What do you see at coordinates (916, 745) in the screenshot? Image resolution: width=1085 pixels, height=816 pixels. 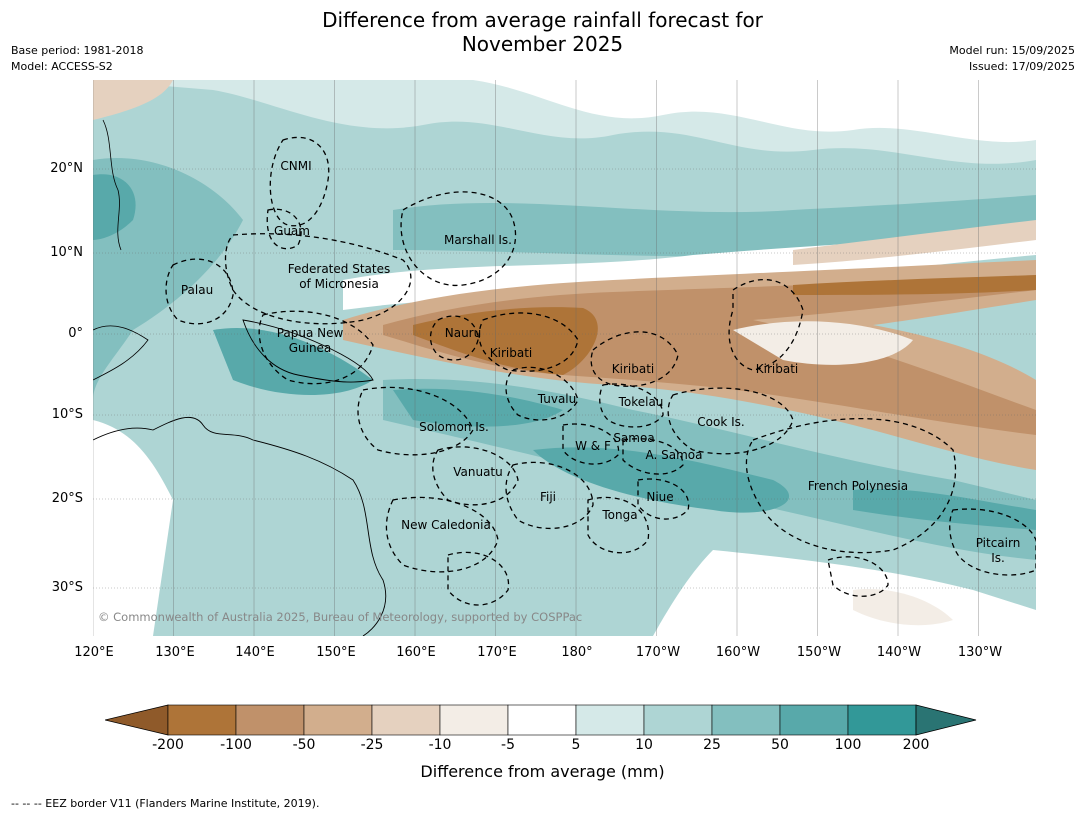 I see `colorbar-tick-label: 200` at bounding box center [916, 745].